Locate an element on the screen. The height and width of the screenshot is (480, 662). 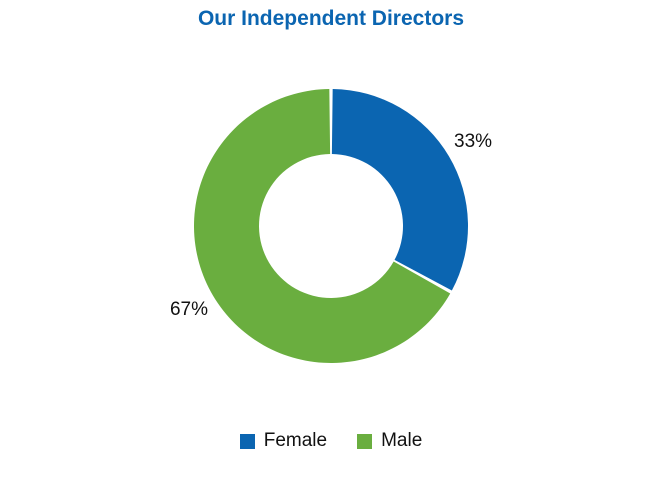
legend: Female Male is located at coordinates (331, 441).